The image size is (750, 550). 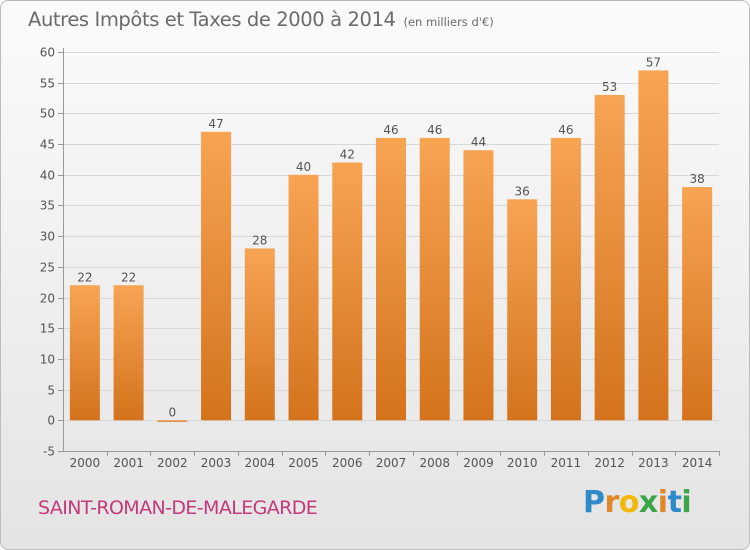 I want to click on y-tick-label: 45, so click(x=47, y=145).